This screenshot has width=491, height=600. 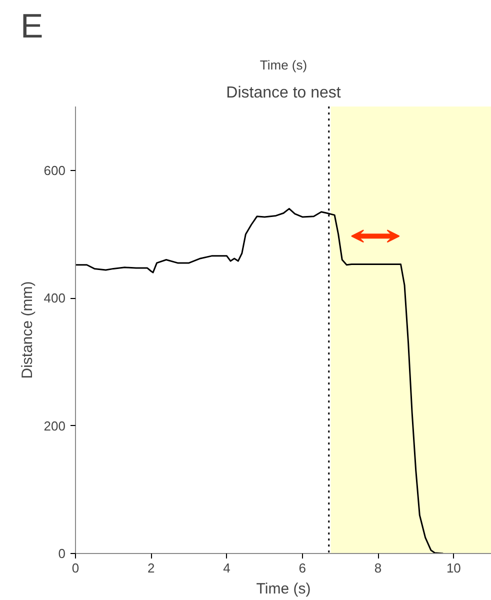 I want to click on y-tick-label: 200, so click(x=55, y=426).